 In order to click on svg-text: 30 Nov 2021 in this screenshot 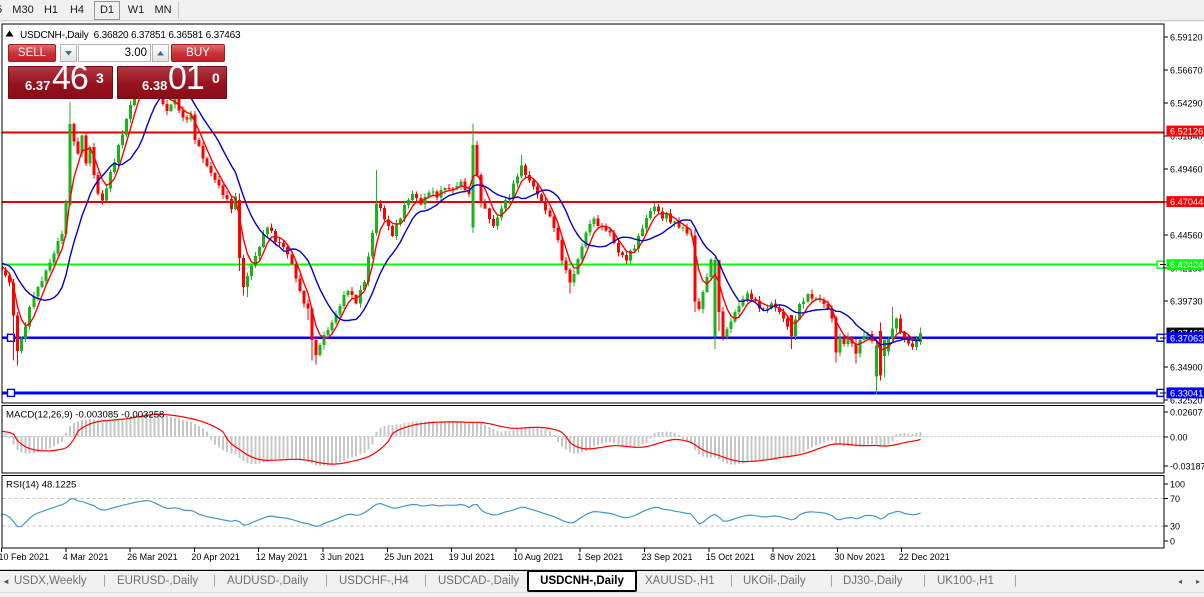, I will do `click(859, 557)`.